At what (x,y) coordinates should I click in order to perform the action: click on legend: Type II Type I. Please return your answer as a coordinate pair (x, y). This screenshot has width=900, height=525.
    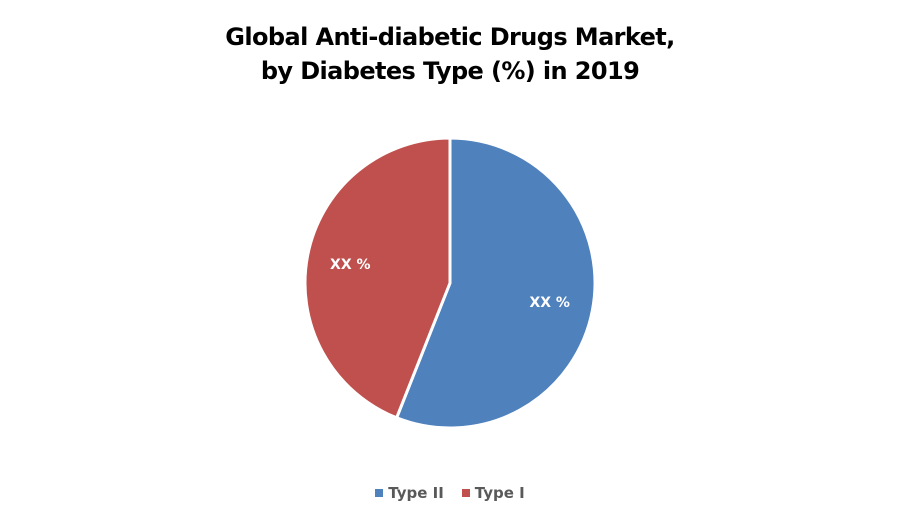
    Looking at the image, I should click on (450, 493).